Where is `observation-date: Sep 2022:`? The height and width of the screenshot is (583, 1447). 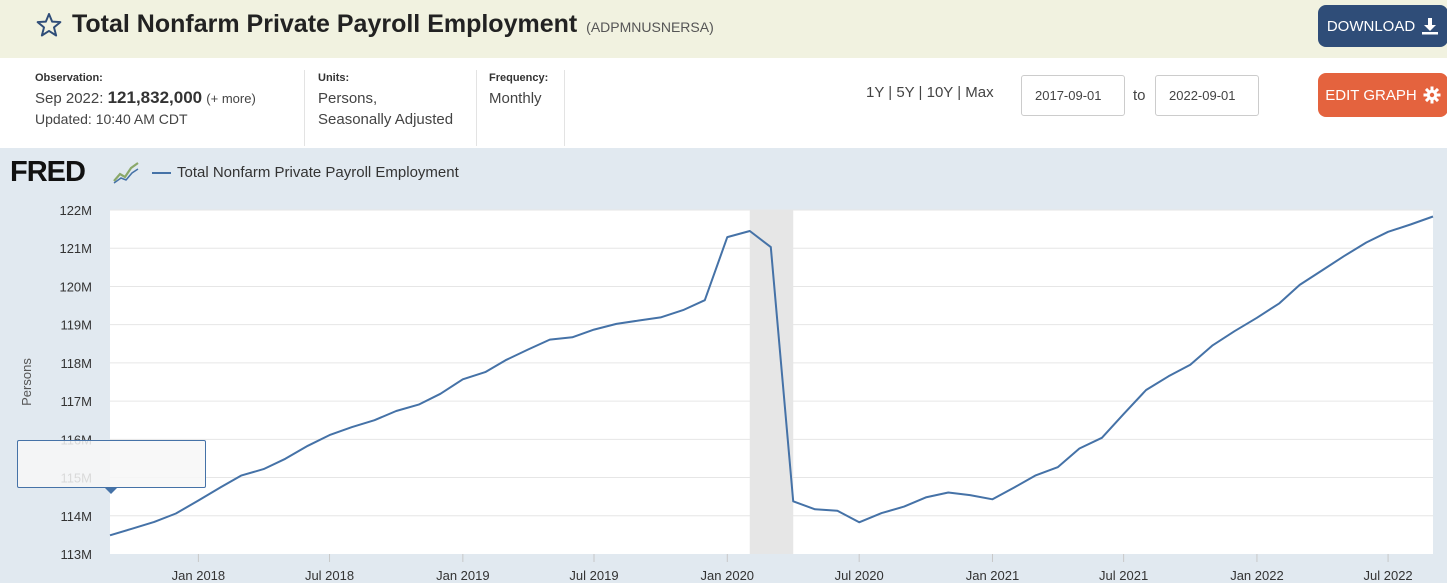
observation-date: Sep 2022: is located at coordinates (69, 98).